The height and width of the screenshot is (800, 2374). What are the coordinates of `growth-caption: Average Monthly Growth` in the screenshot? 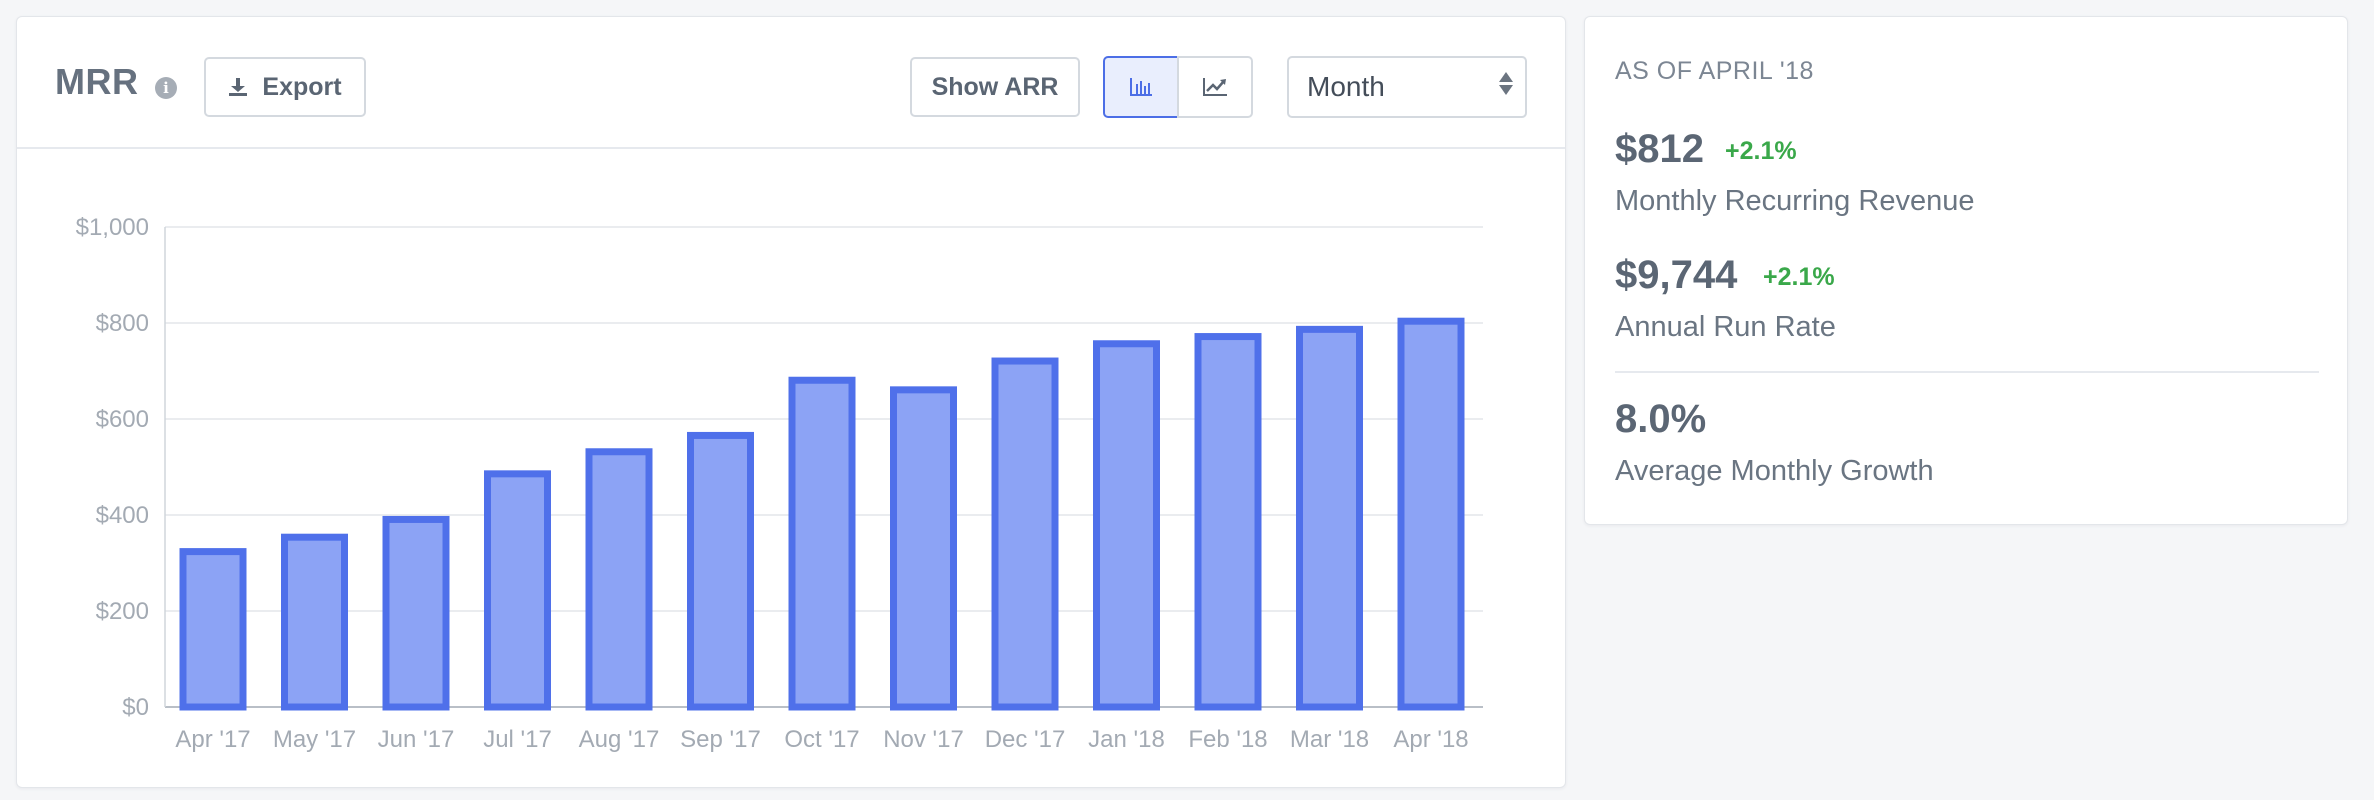 It's located at (1774, 471).